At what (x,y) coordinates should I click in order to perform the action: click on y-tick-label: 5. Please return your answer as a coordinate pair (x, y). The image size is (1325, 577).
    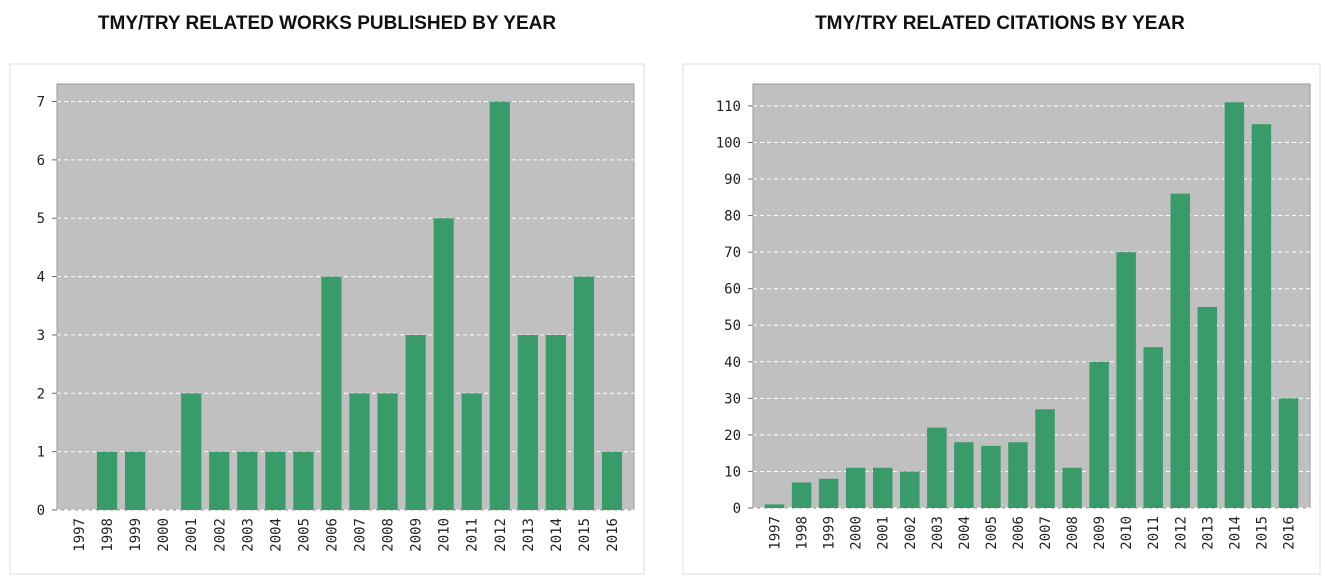
    Looking at the image, I should click on (41, 219).